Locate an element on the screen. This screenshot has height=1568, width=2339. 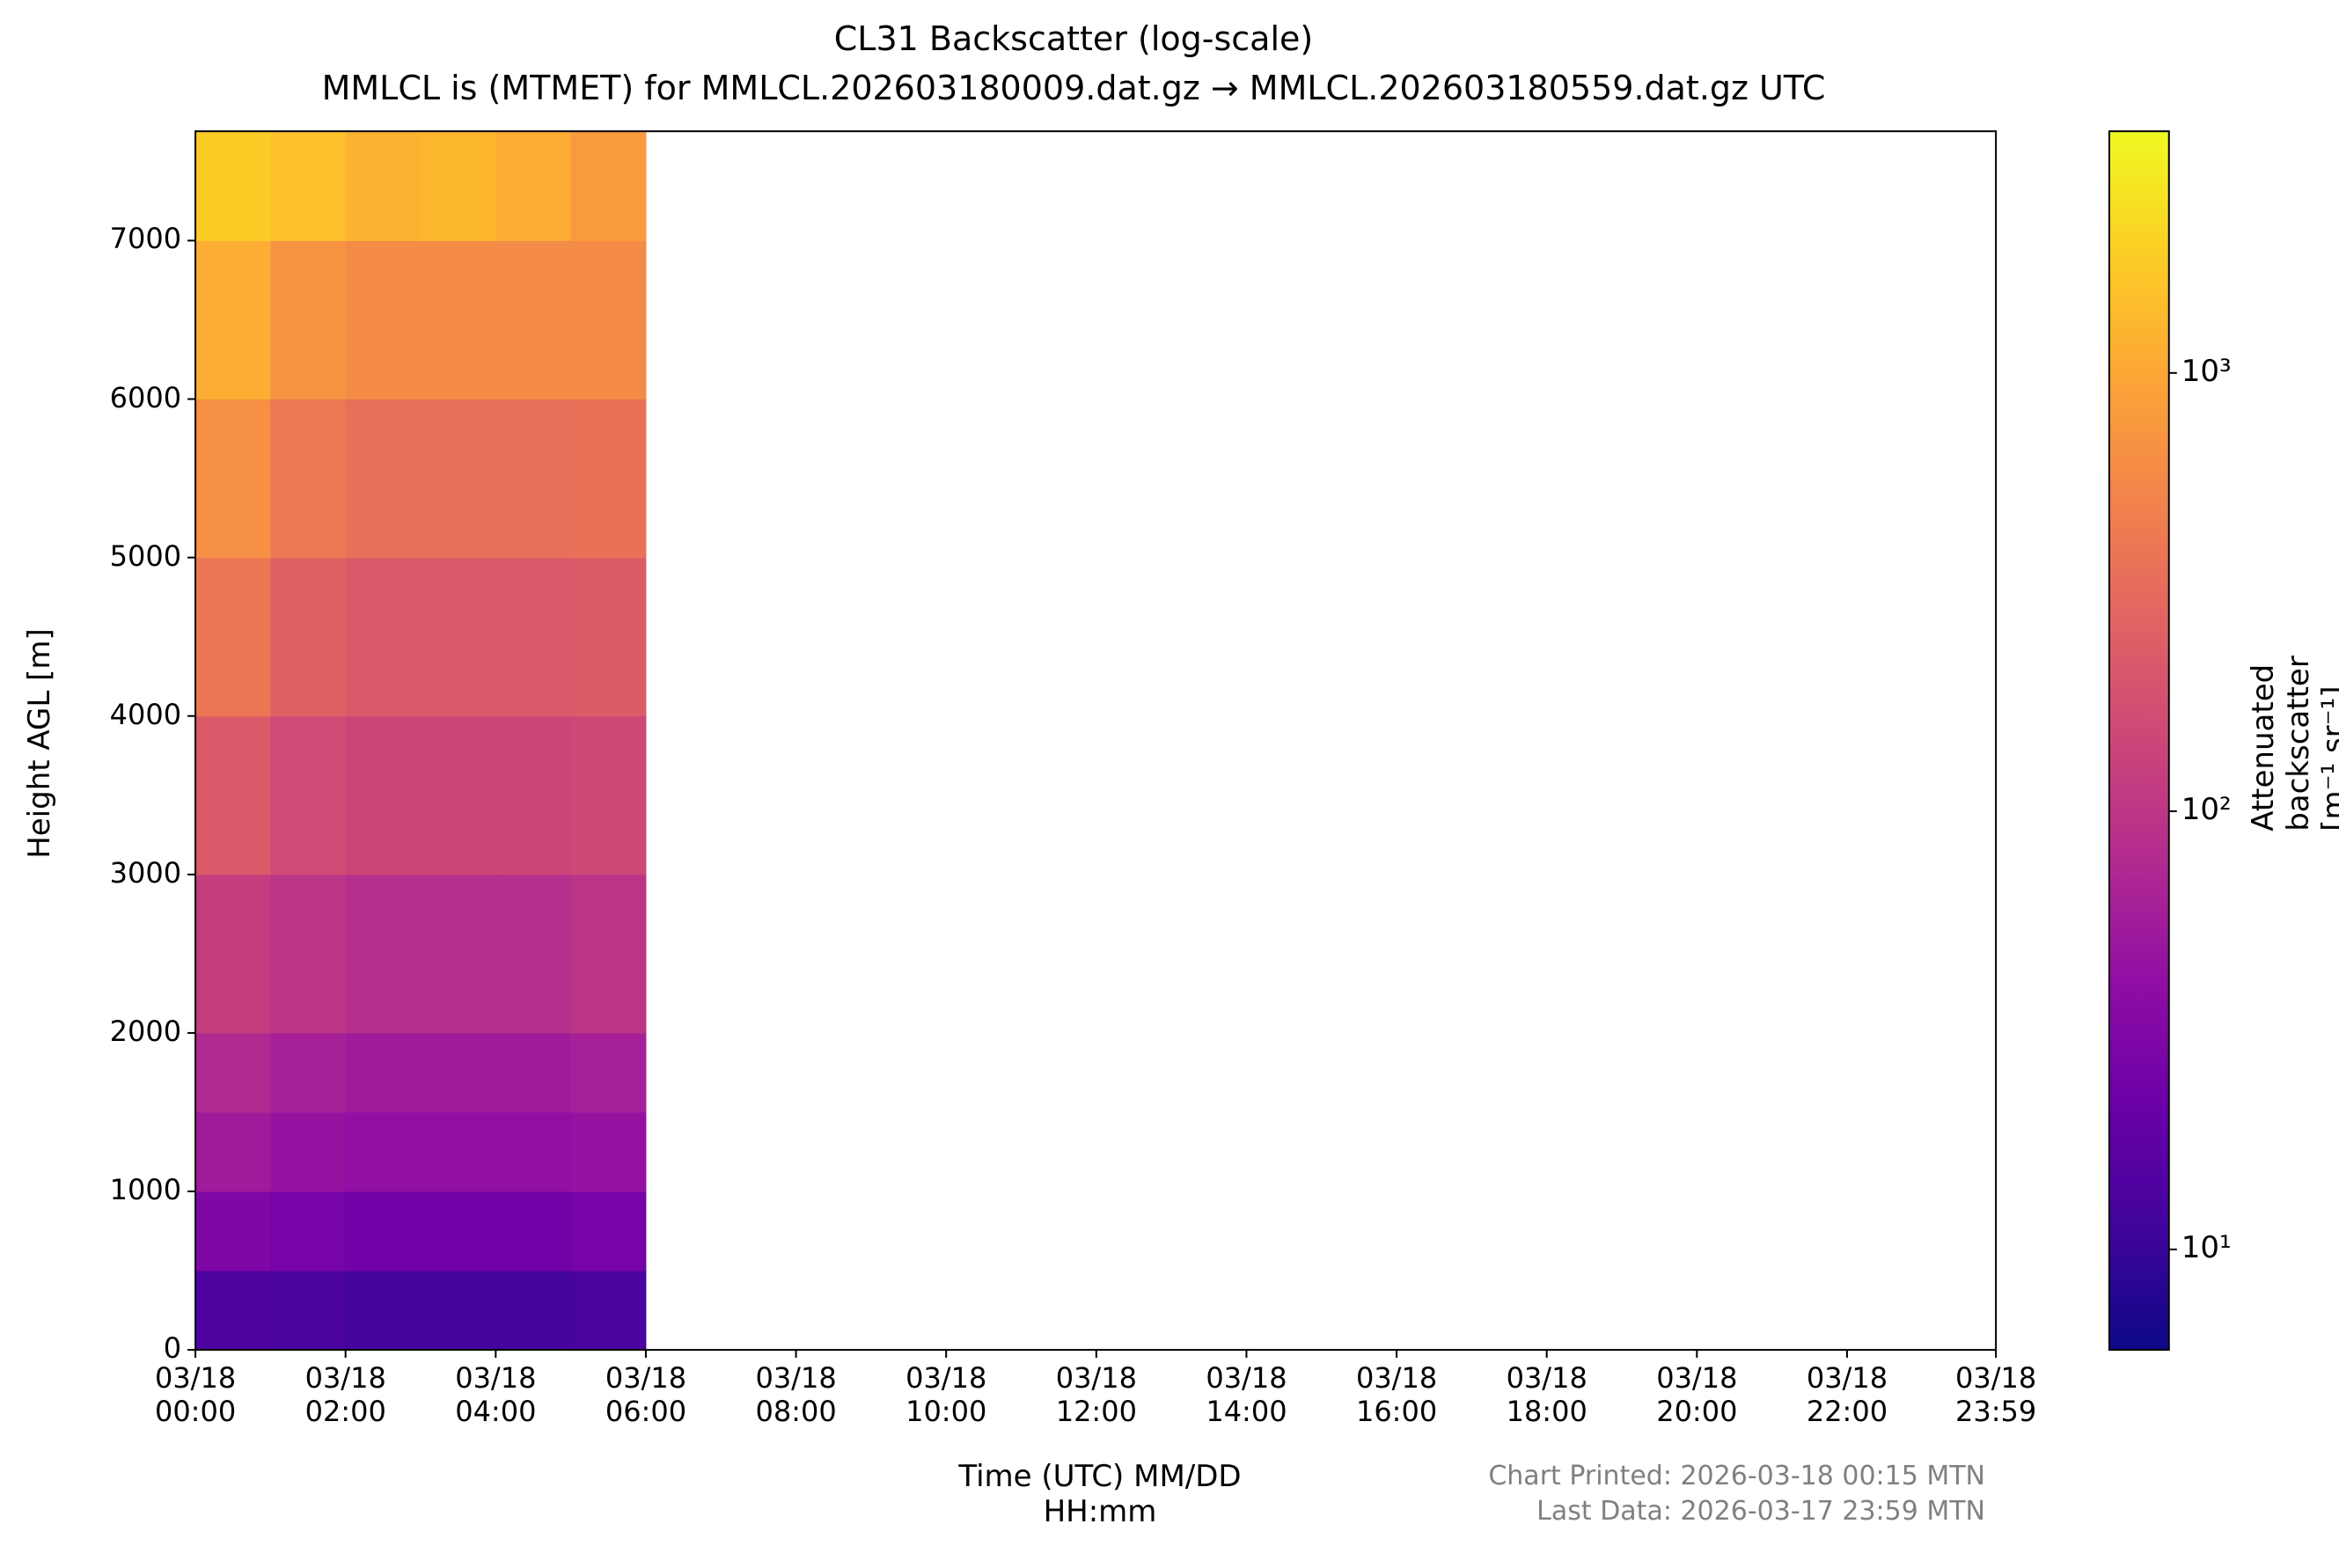
x-tick-label: 03/18 00:00 is located at coordinates (195, 1394).